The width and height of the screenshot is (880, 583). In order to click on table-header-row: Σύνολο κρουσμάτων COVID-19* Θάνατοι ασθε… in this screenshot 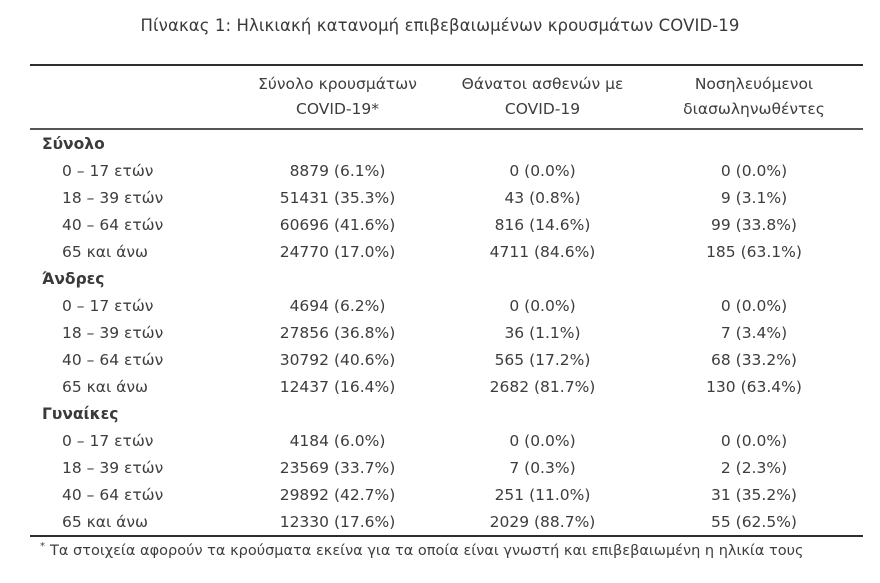, I will do `click(446, 98)`.